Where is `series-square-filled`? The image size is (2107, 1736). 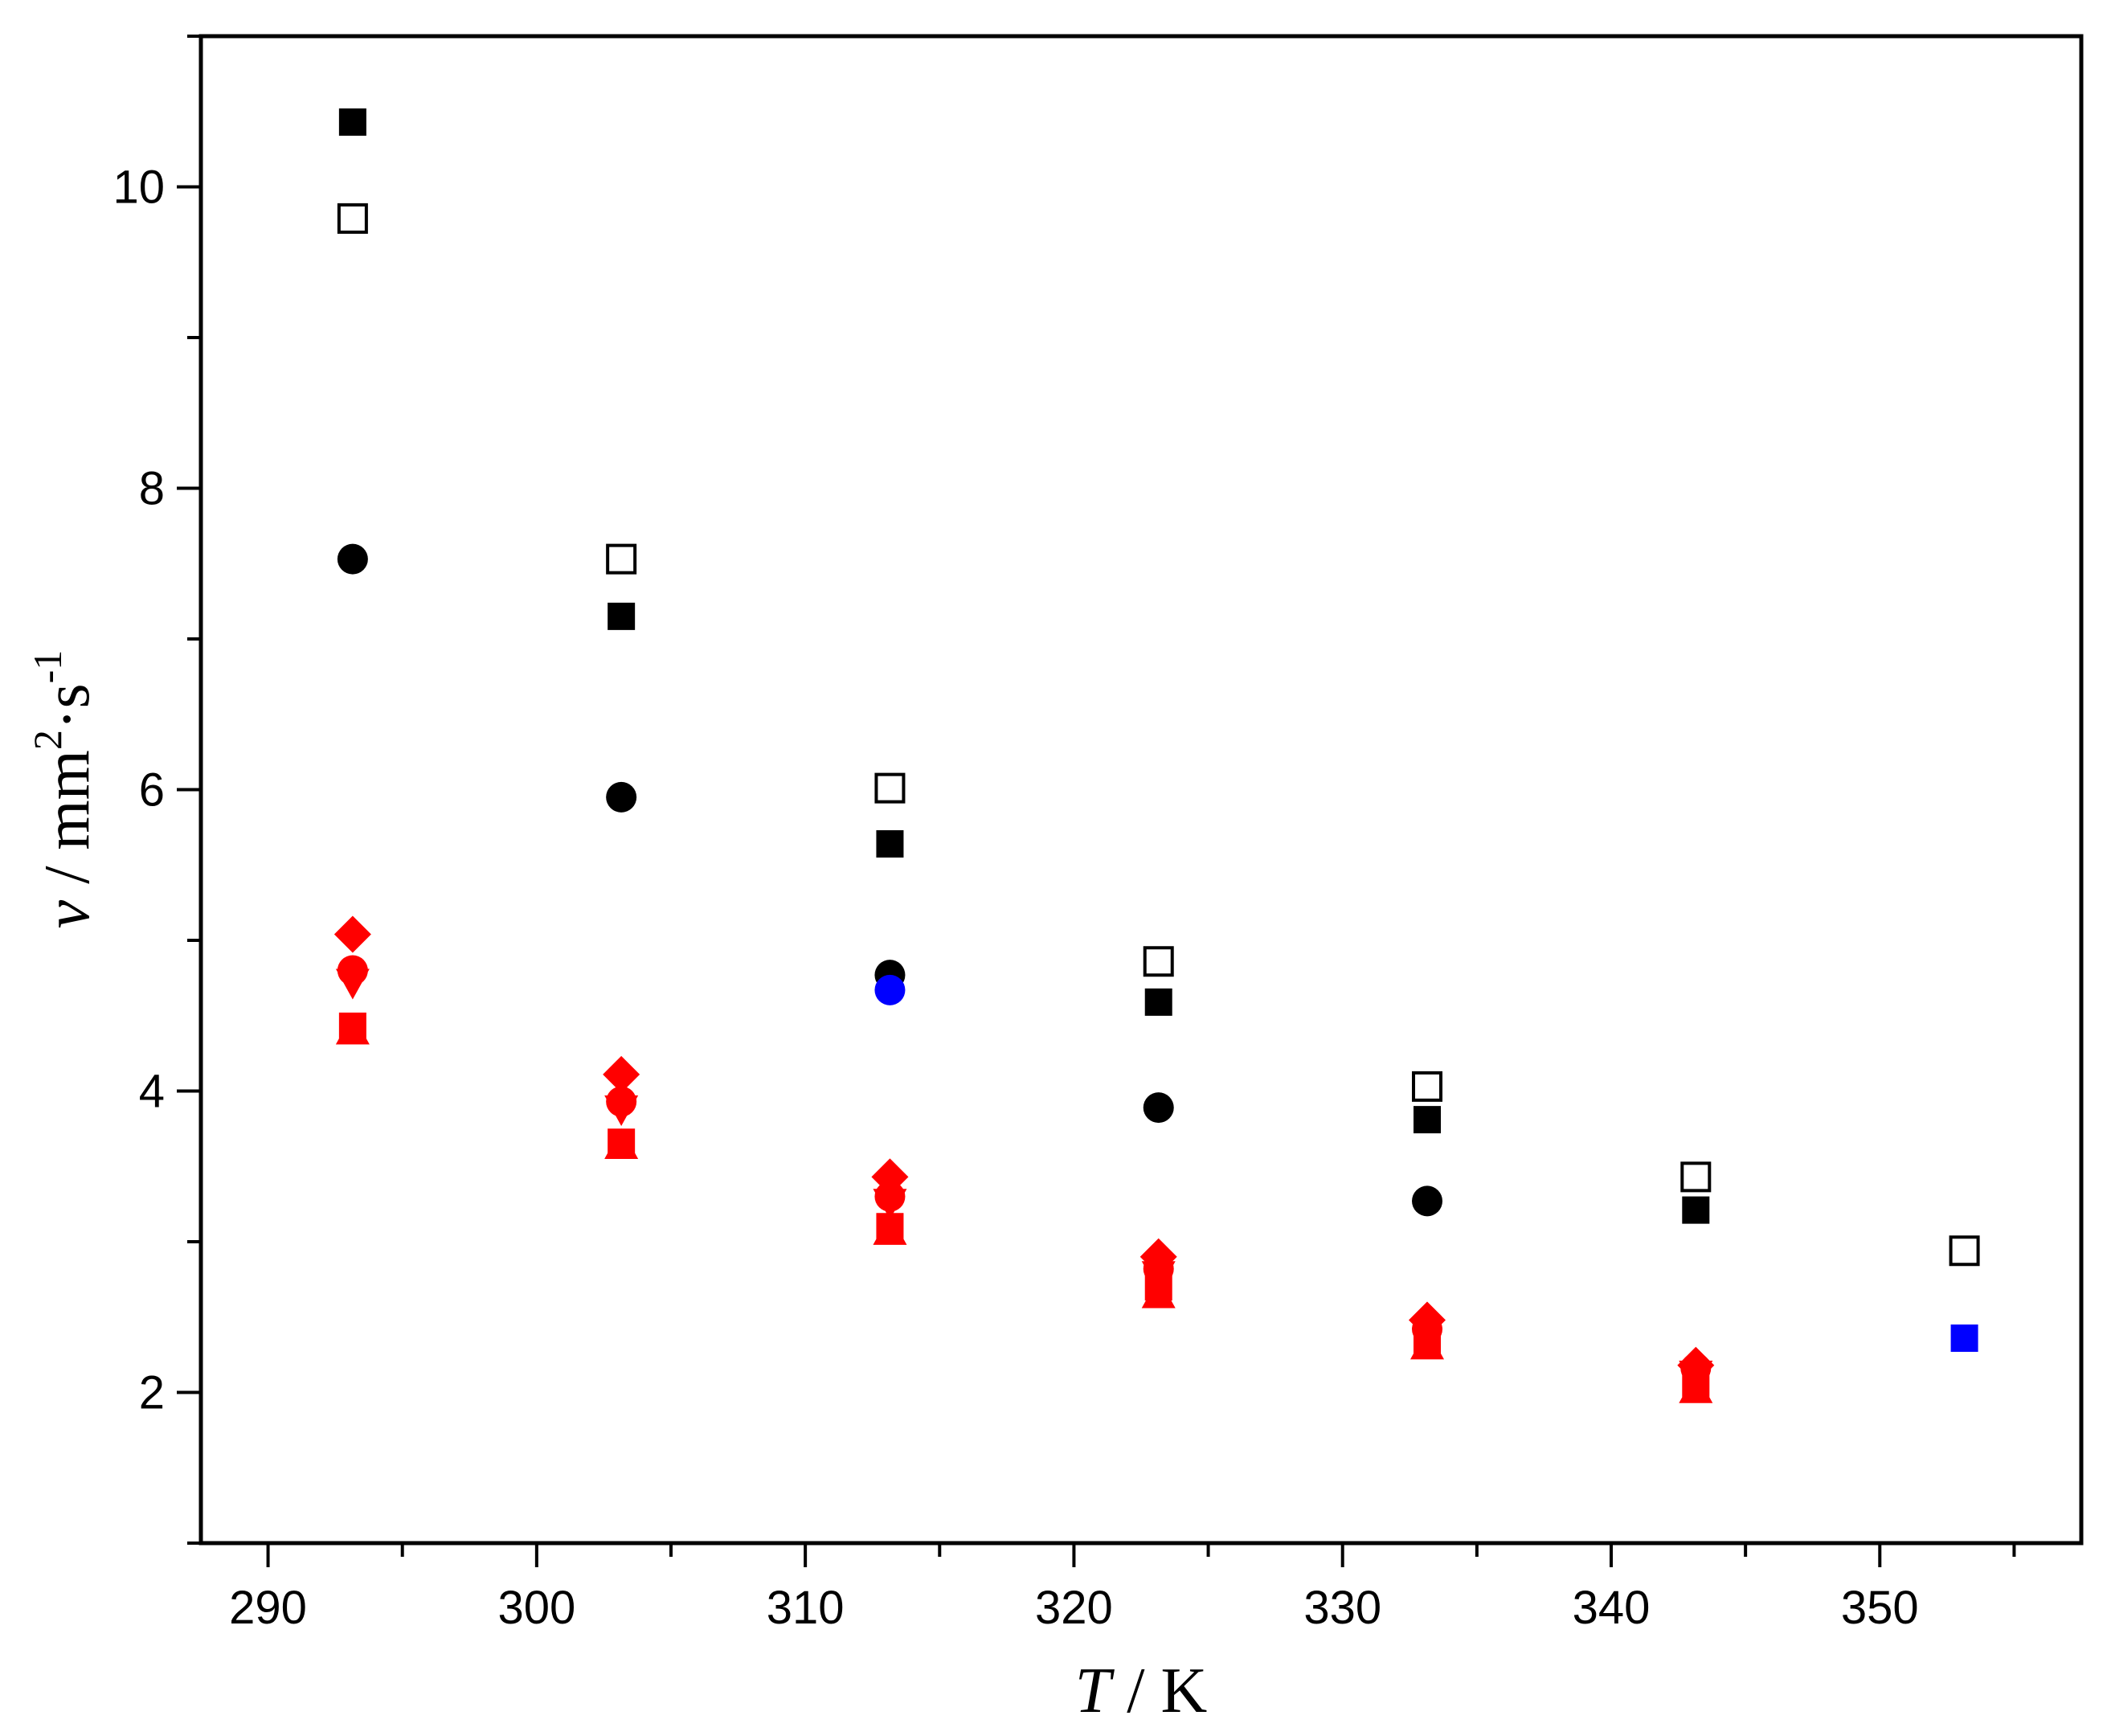
series-square-filled is located at coordinates (1964, 1338).